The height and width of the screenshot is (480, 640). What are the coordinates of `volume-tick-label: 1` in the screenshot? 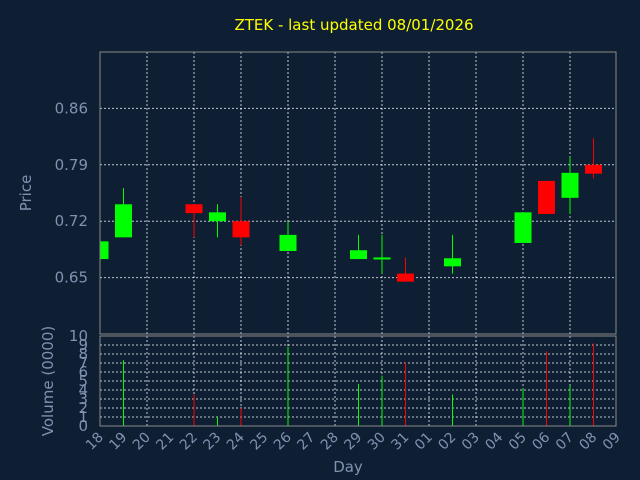 It's located at (83, 417).